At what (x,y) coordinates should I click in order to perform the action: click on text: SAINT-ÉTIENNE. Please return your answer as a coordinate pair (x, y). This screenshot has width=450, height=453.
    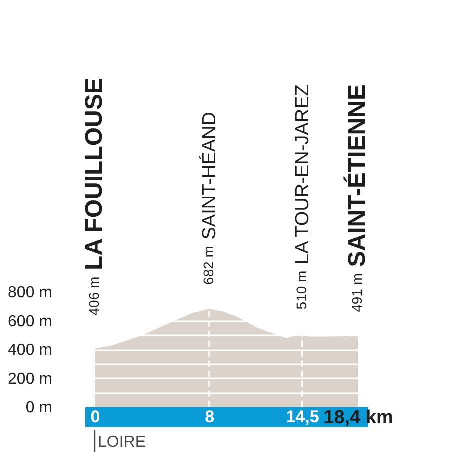
    Looking at the image, I should click on (357, 176).